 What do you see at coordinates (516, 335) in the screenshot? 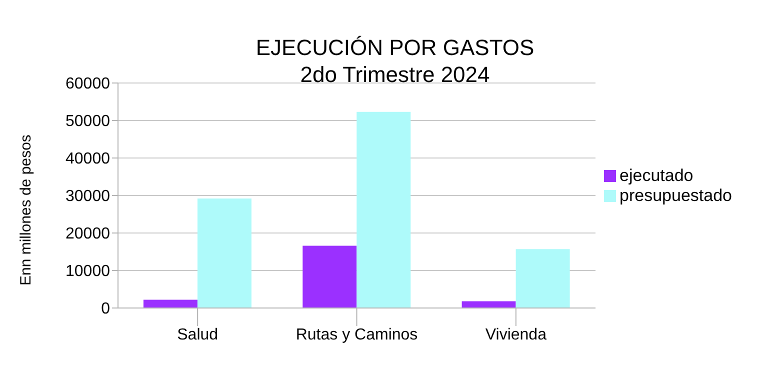
I see `x-tick-label: Vivienda` at bounding box center [516, 335].